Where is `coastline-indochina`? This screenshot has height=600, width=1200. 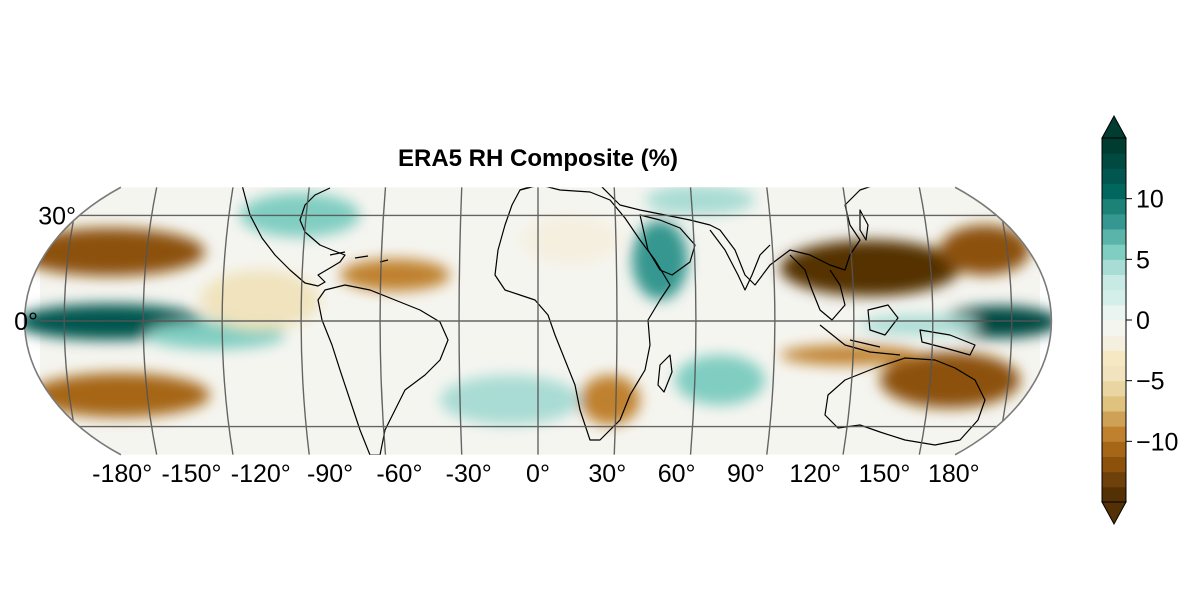
coastline-indochina is located at coordinates (817, 287).